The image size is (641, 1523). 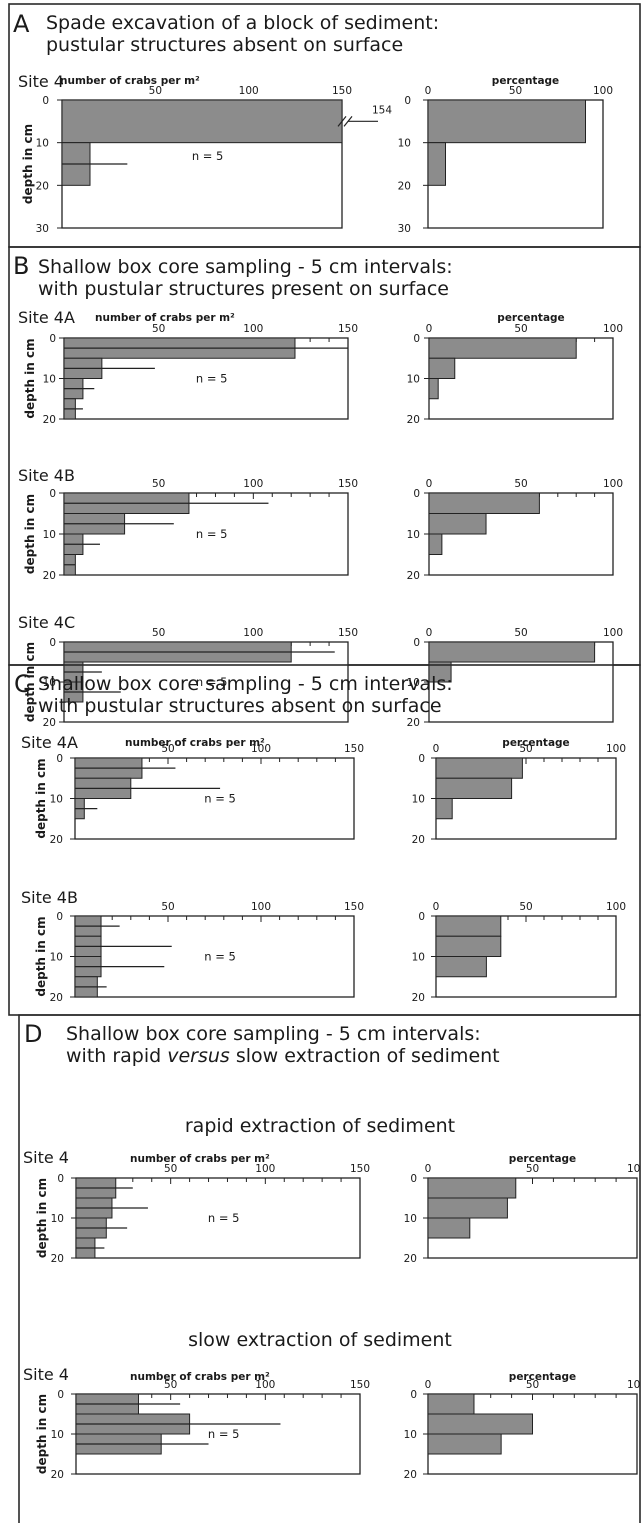 I want to click on chart-subtitle: rapid extraction of sediment, so click(x=320, y=1126).